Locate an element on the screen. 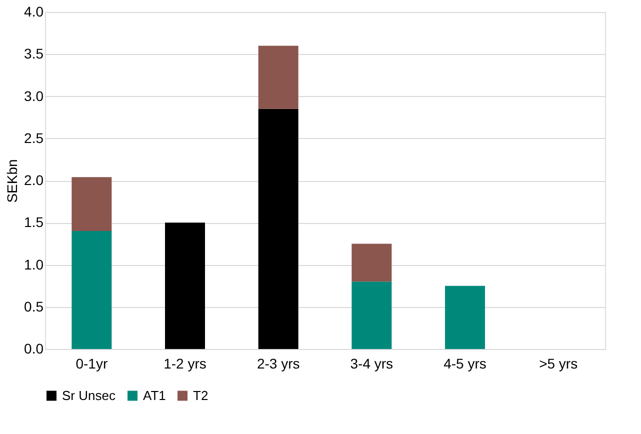 The height and width of the screenshot is (434, 641). y-tick-label: 3.5 is located at coordinates (34, 54).